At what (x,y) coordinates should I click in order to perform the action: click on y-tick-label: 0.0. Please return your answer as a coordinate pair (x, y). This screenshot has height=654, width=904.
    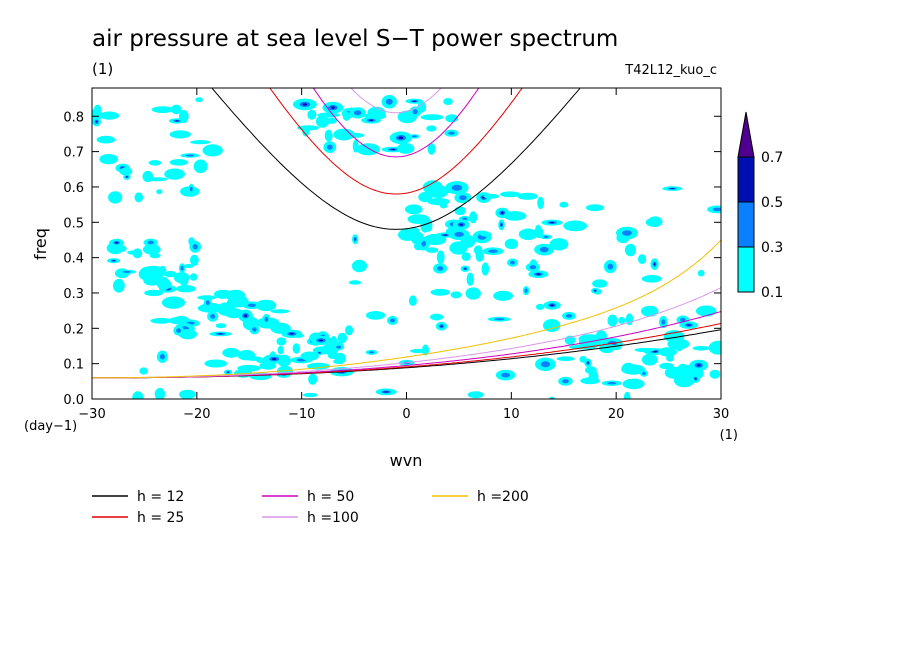
    Looking at the image, I should click on (73, 400).